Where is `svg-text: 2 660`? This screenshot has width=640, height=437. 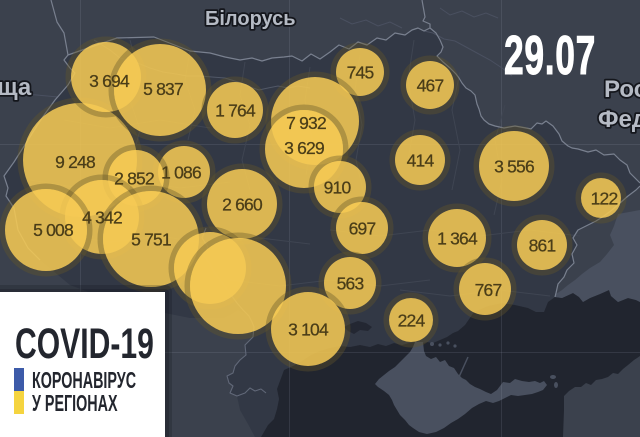 svg-text: 2 660 is located at coordinates (242, 205).